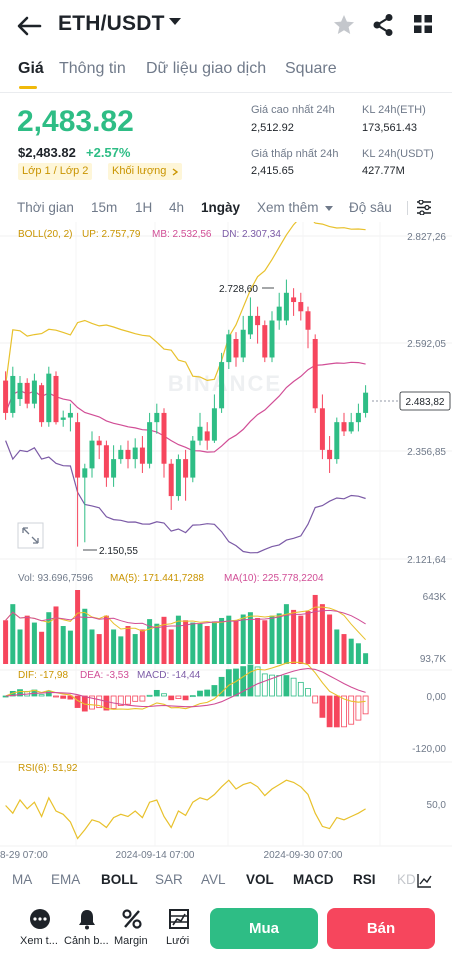  What do you see at coordinates (423, 24) in the screenshot?
I see `grid-menu-icon` at bounding box center [423, 24].